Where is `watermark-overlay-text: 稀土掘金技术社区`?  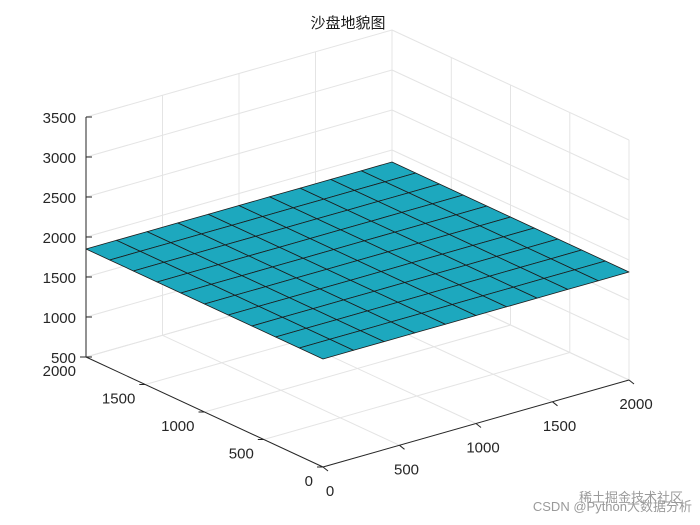 watermark-overlay-text: 稀土掘金技术社区 is located at coordinates (631, 497).